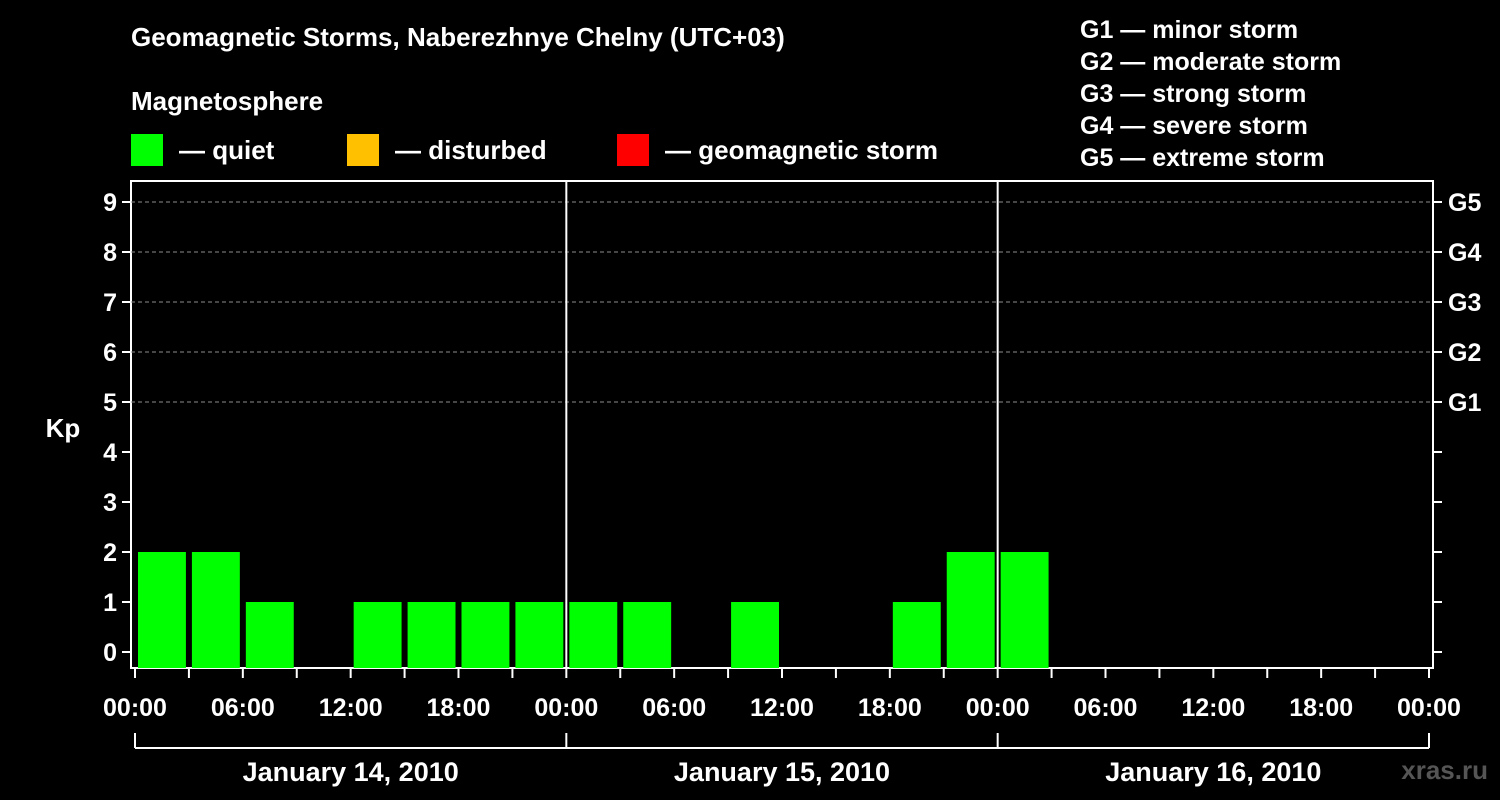  I want to click on legend-item-quiet: — quiet, so click(202, 150).